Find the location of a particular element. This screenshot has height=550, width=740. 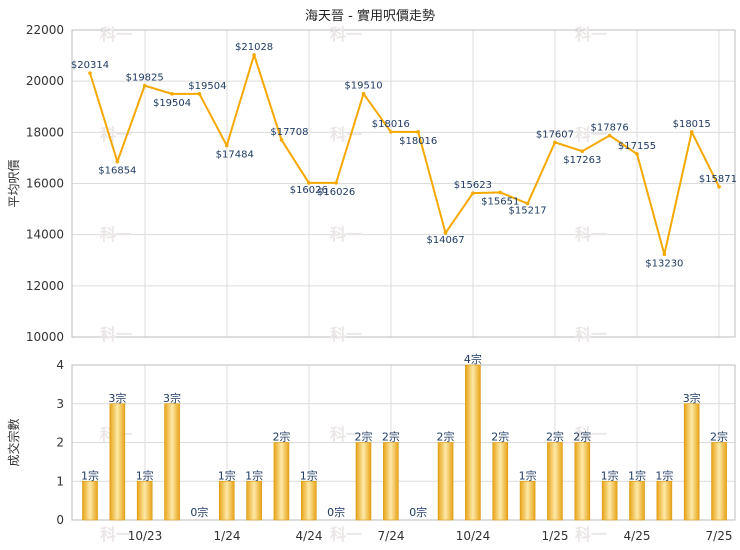

price-point-label: $17708 is located at coordinates (289, 132).